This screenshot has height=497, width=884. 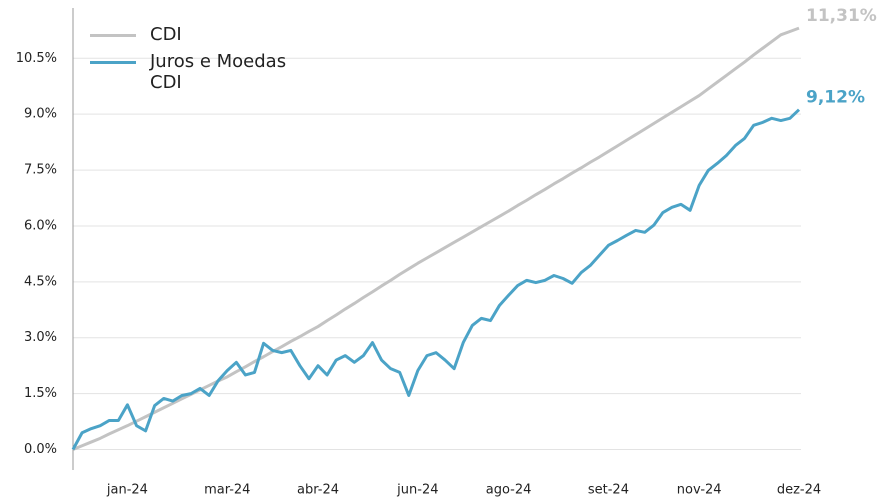 What do you see at coordinates (318, 490) in the screenshot?
I see `x-tick-label: abr-24` at bounding box center [318, 490].